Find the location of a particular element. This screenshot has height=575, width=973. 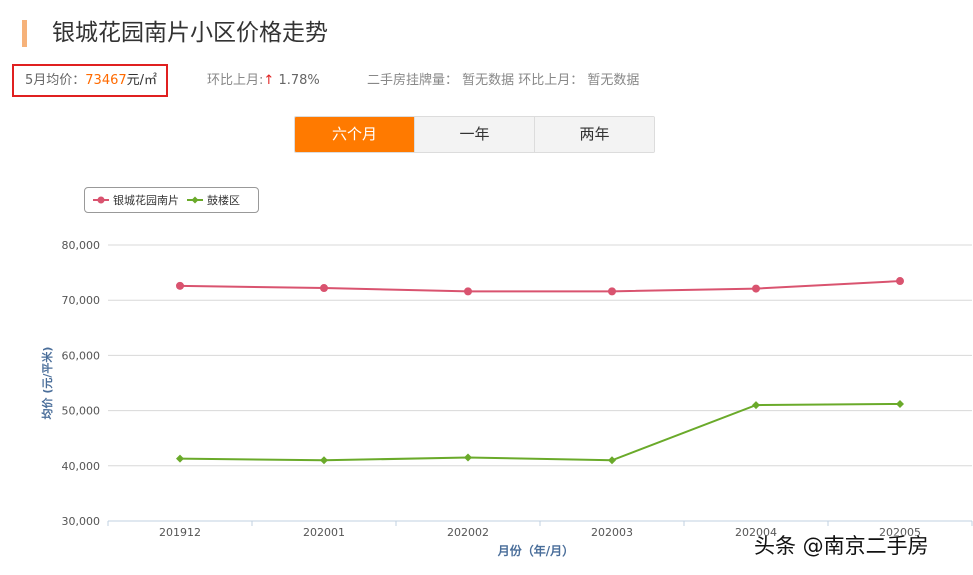

y-tick-label: 60,000 is located at coordinates (81, 355).